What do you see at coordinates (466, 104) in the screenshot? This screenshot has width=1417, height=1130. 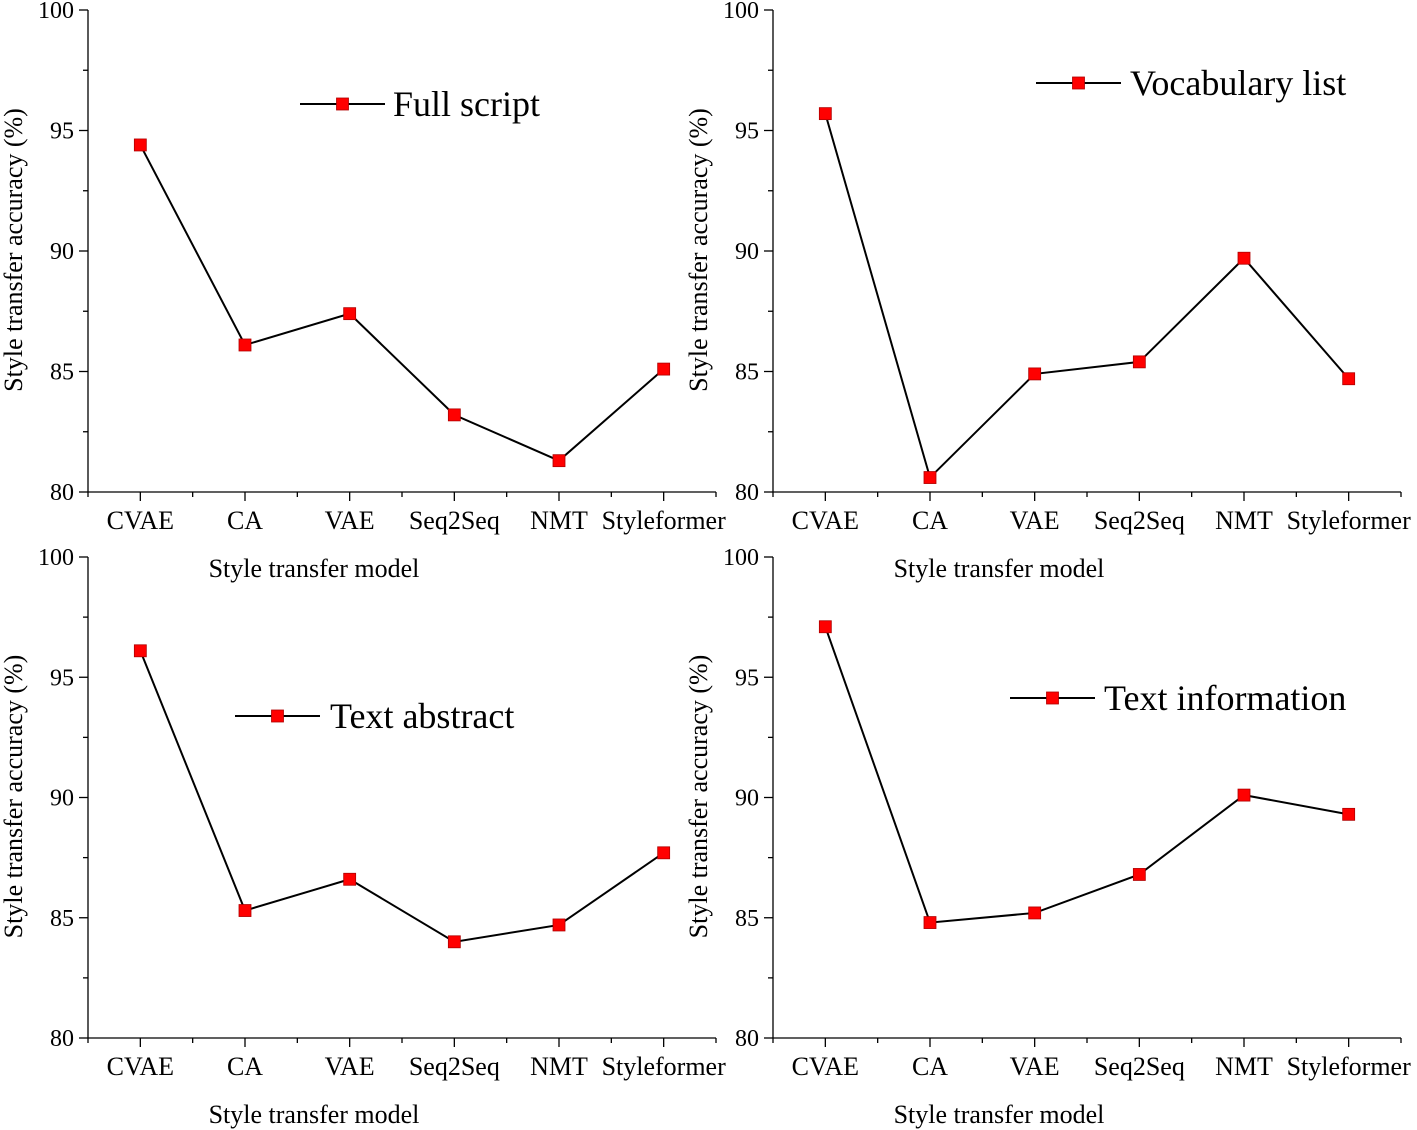 I see `legend-label: Full script` at bounding box center [466, 104].